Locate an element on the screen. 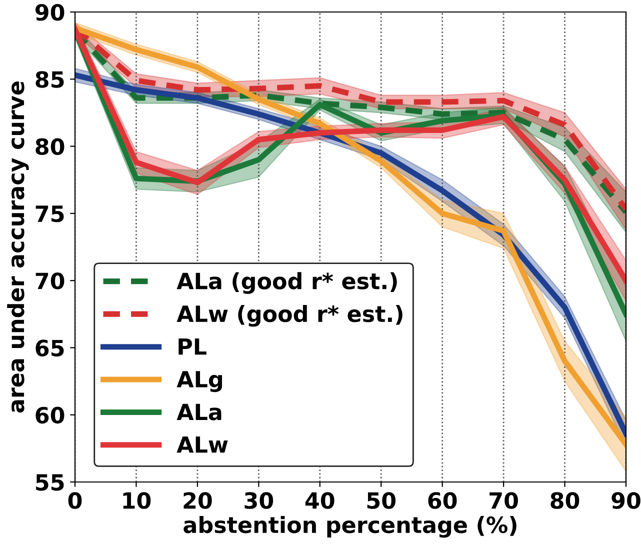  x-tick-label: 50 is located at coordinates (381, 500).